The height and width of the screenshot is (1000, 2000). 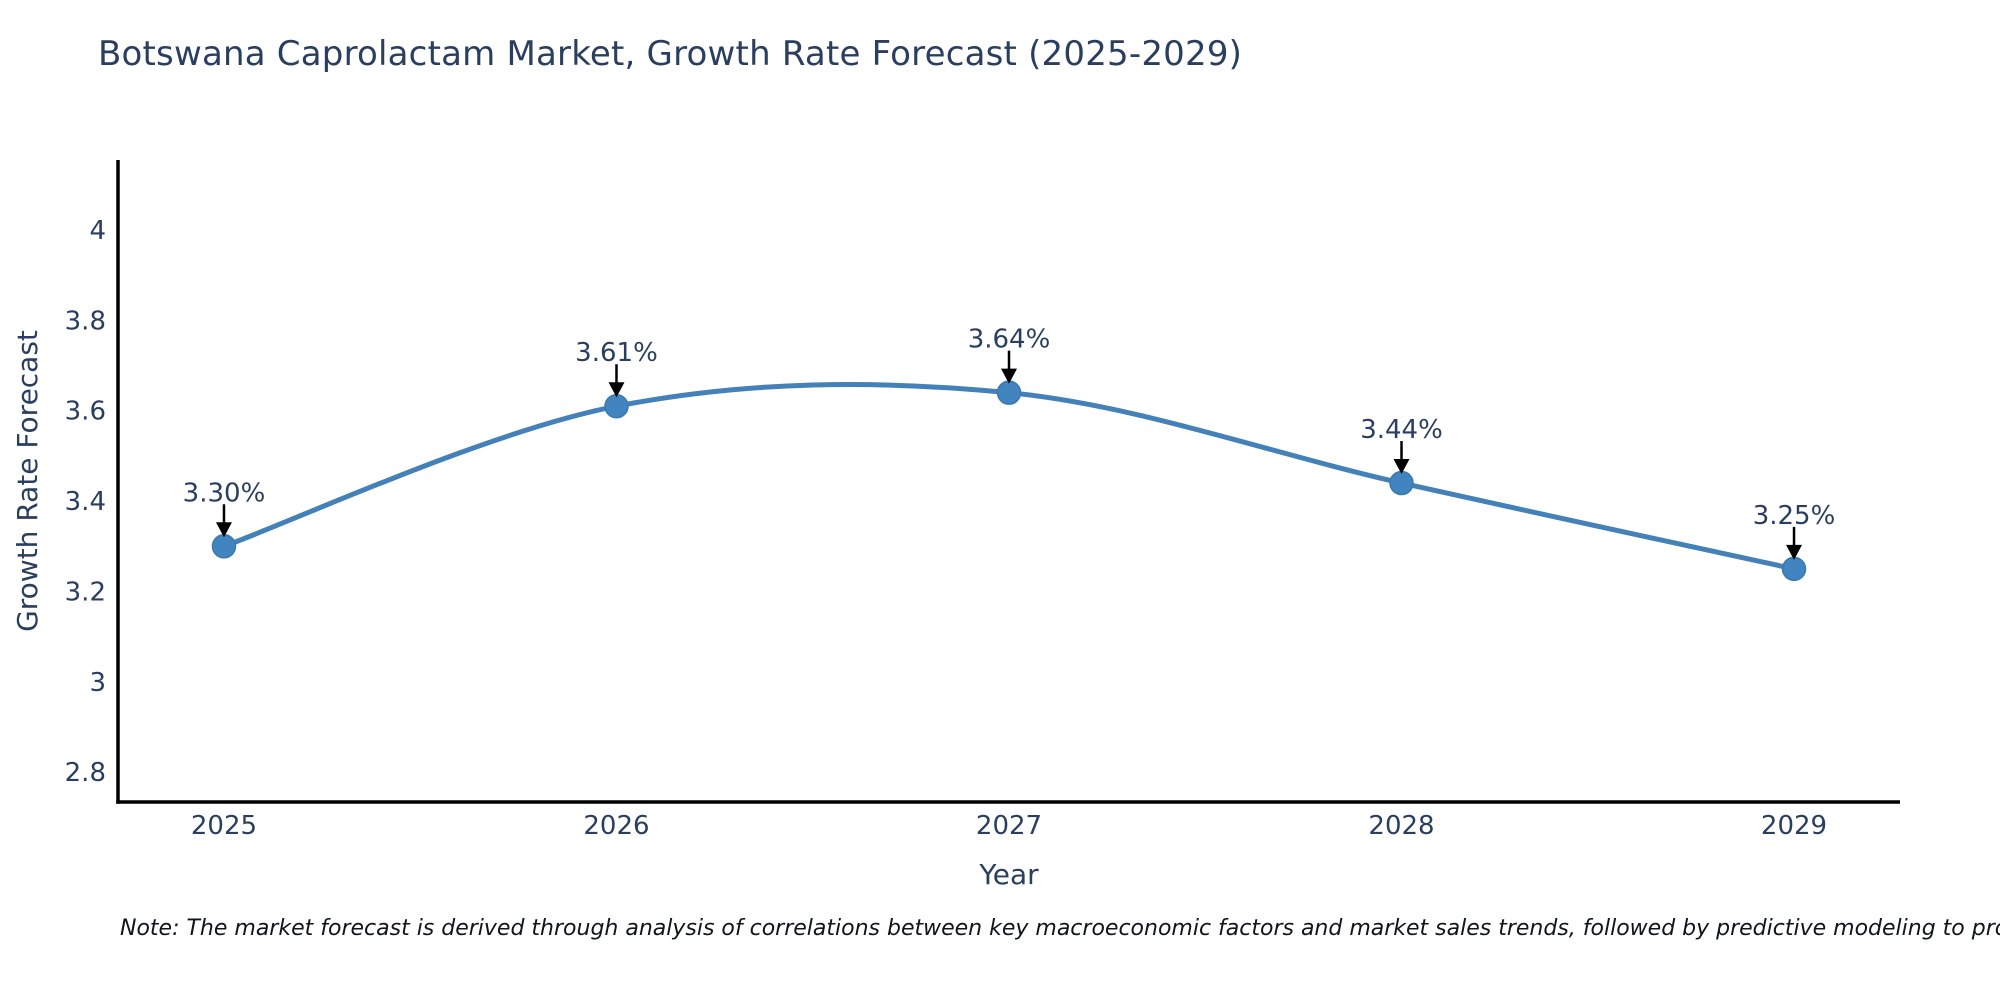 What do you see at coordinates (1009, 477) in the screenshot?
I see `trend-line` at bounding box center [1009, 477].